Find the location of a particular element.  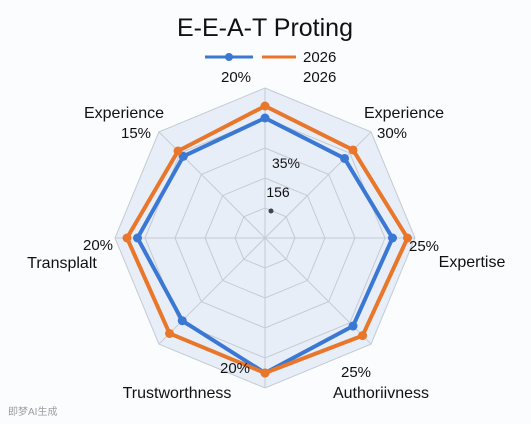

axis-label: Trustworthness is located at coordinates (177, 393).